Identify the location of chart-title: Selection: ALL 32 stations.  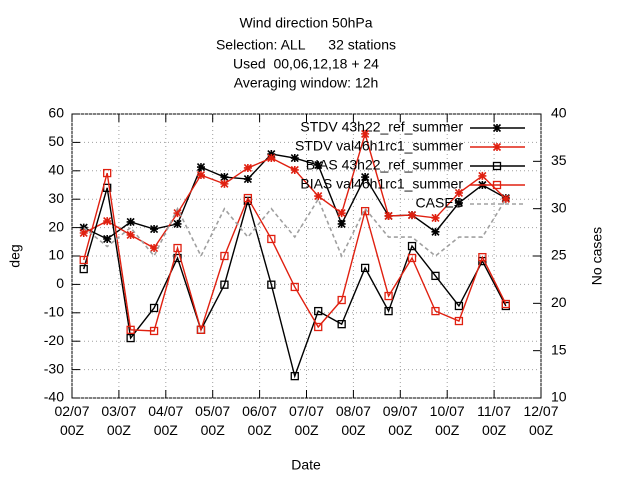
(306, 45).